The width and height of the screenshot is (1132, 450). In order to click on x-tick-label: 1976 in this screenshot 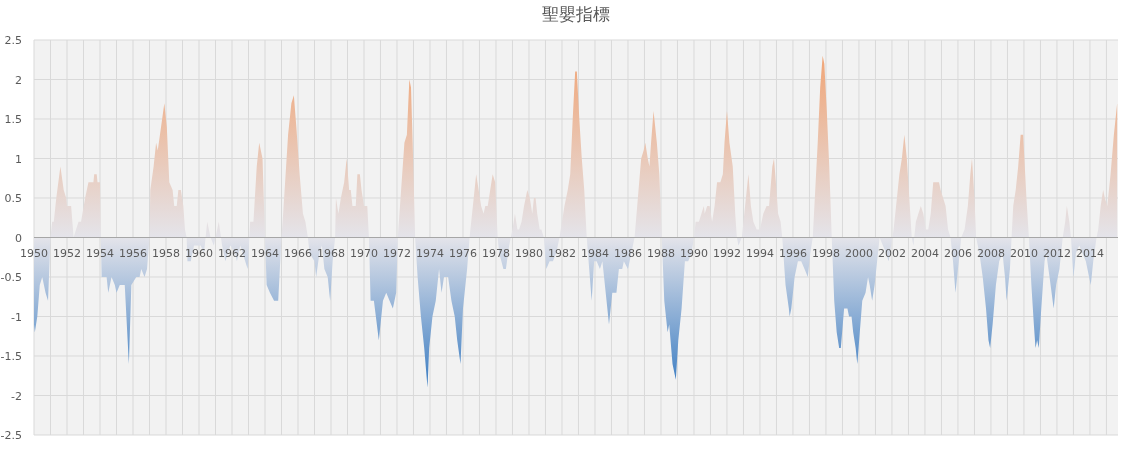, I will do `click(462, 253)`.